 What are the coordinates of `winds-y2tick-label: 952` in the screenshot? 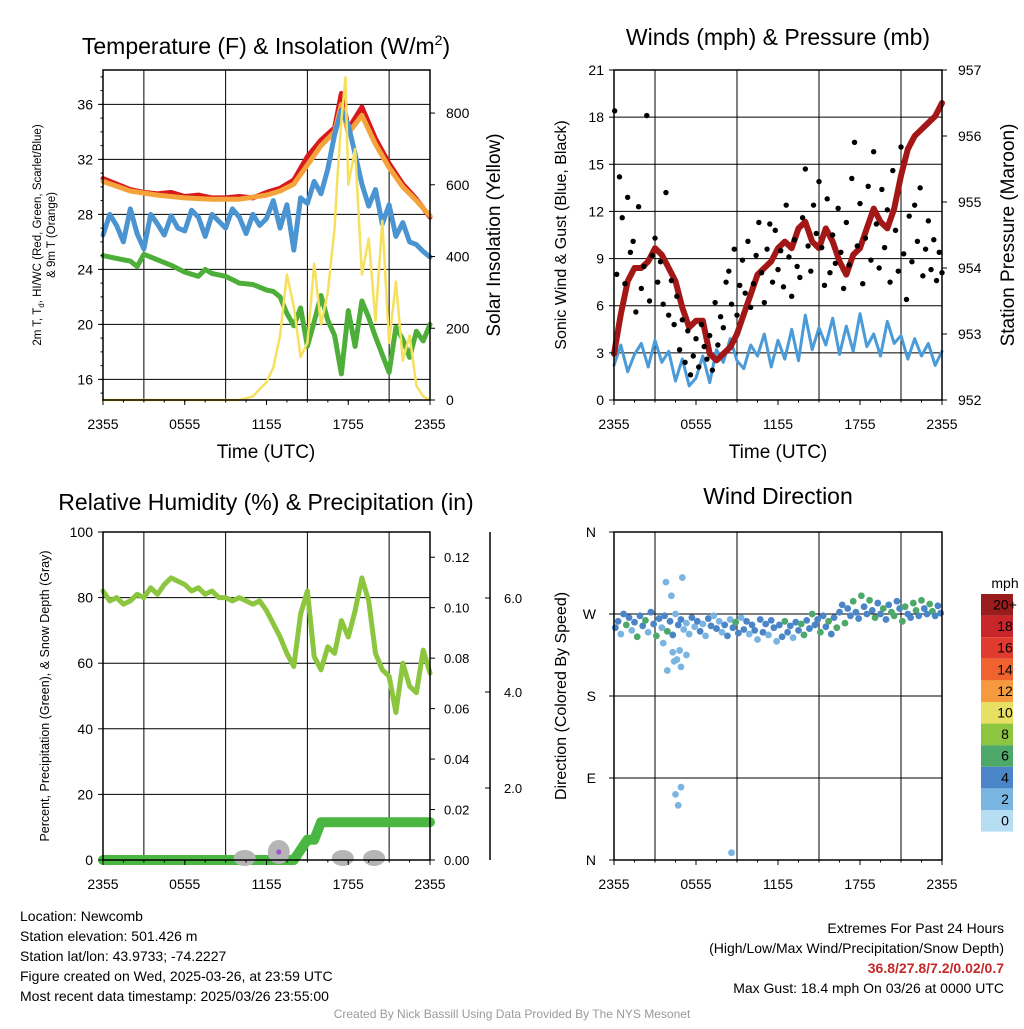 It's located at (970, 400).